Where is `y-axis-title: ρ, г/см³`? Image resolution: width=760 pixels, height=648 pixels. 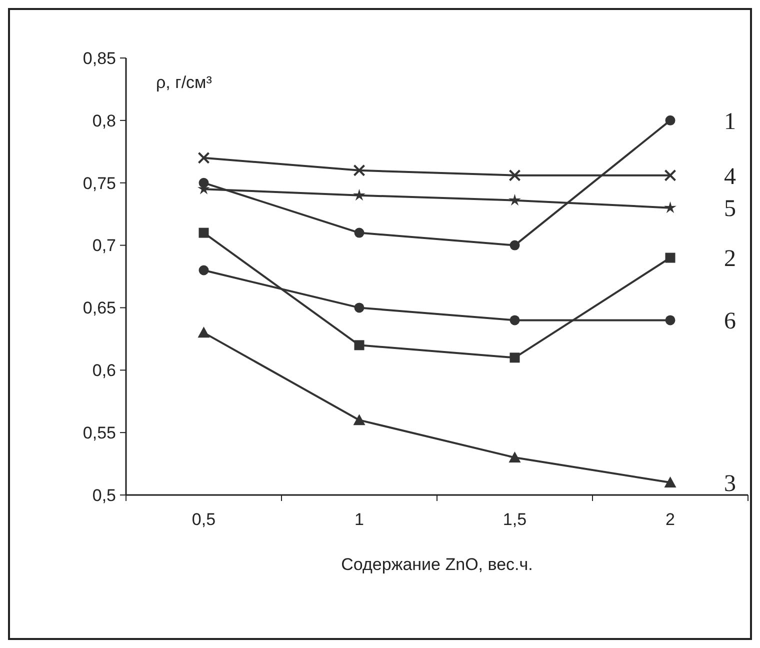 y-axis-title: ρ, г/см³ is located at coordinates (184, 82).